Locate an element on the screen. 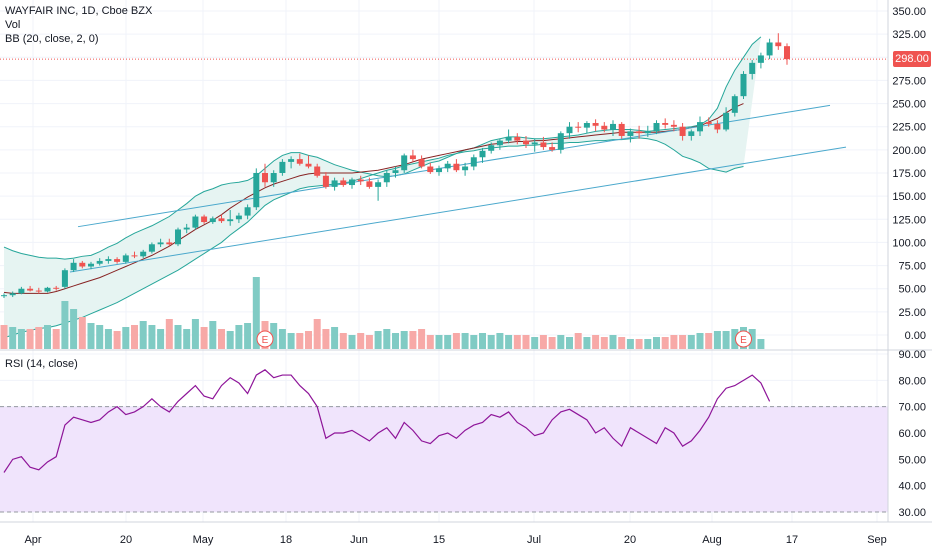  x-tick-label: 18 is located at coordinates (286, 540).